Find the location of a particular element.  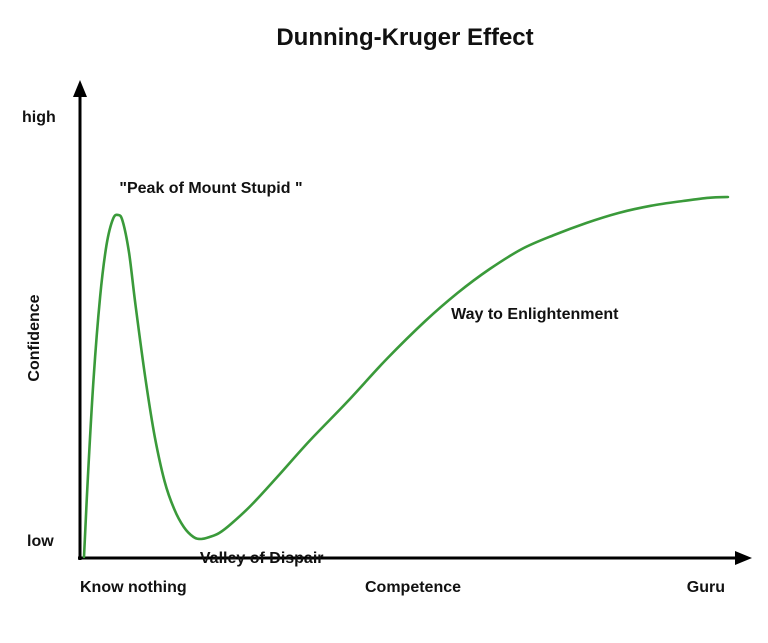

x-tick-label-know-nothing: Know nothing is located at coordinates (133, 587).